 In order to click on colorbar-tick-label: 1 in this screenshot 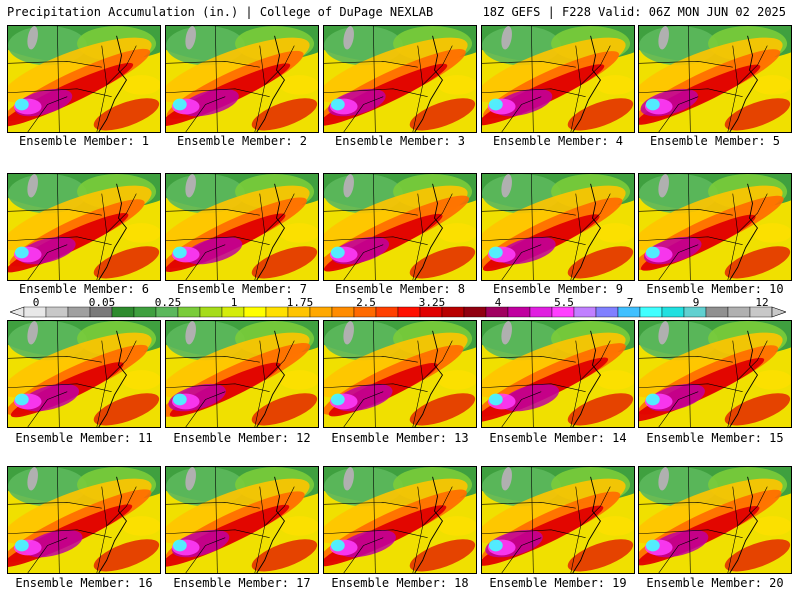, I will do `click(234, 302)`.